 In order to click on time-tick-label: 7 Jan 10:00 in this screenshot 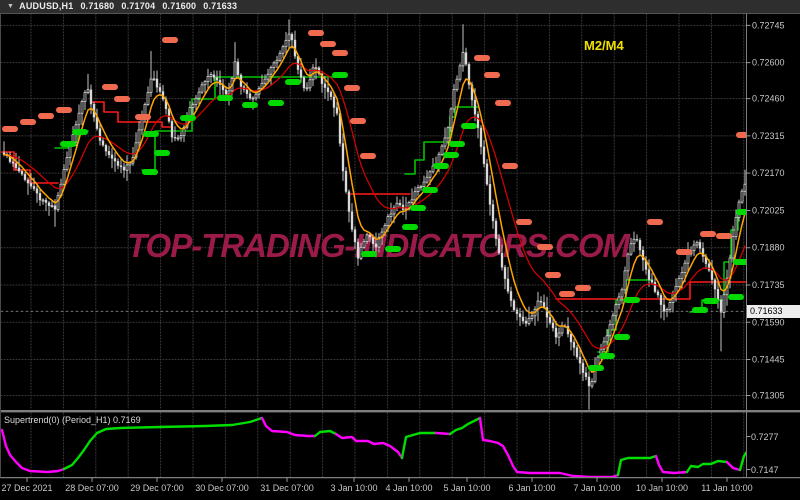, I will do `click(596, 488)`.